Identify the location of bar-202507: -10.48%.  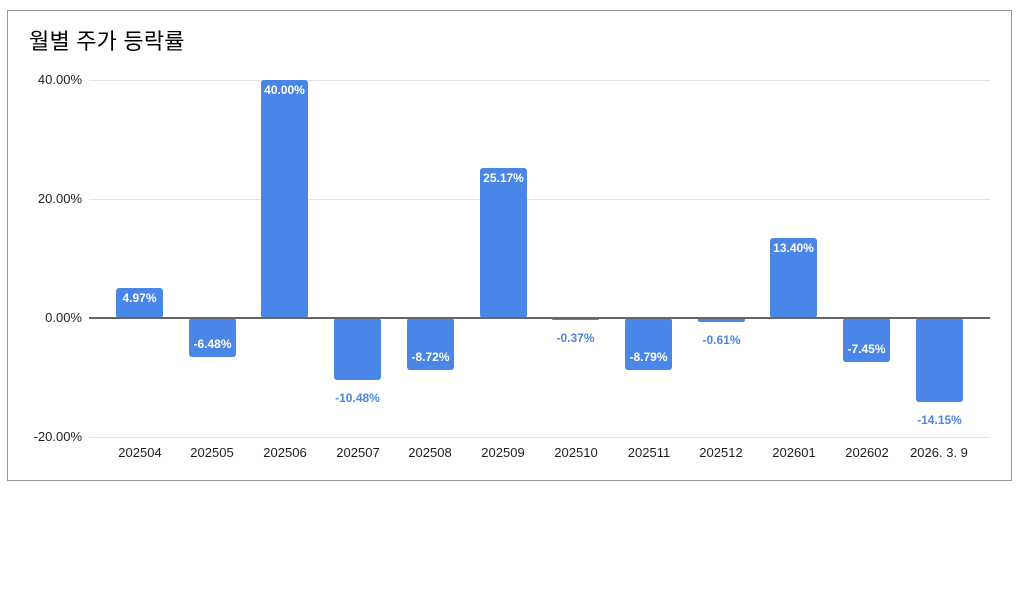
(357, 361).